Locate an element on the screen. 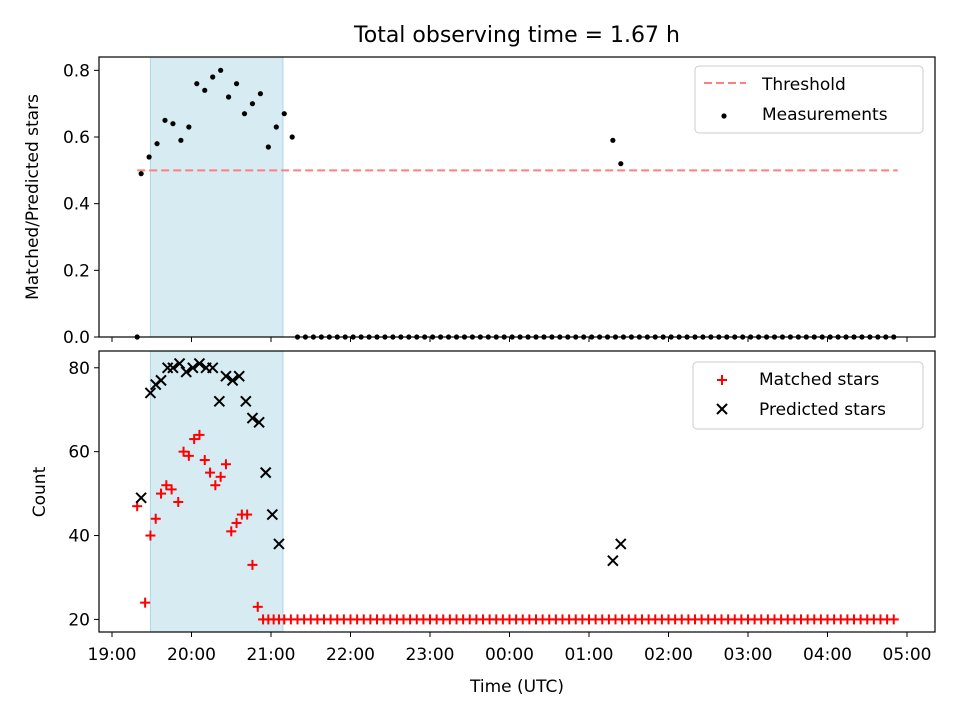 This screenshot has height=720, width=960. y-tick-label: 40 is located at coordinates (79, 537).